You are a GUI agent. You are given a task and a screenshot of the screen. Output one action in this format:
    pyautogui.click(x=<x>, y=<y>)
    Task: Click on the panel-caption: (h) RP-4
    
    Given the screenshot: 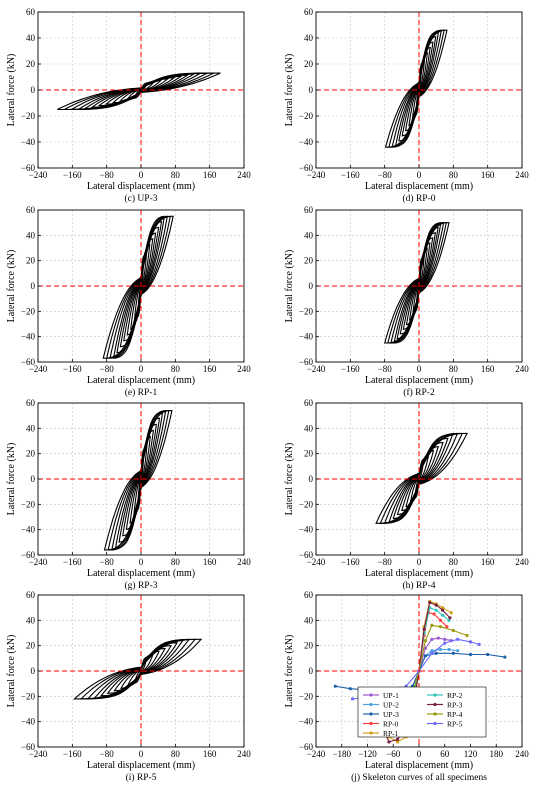 What is the action you would take?
    pyautogui.click(x=419, y=585)
    